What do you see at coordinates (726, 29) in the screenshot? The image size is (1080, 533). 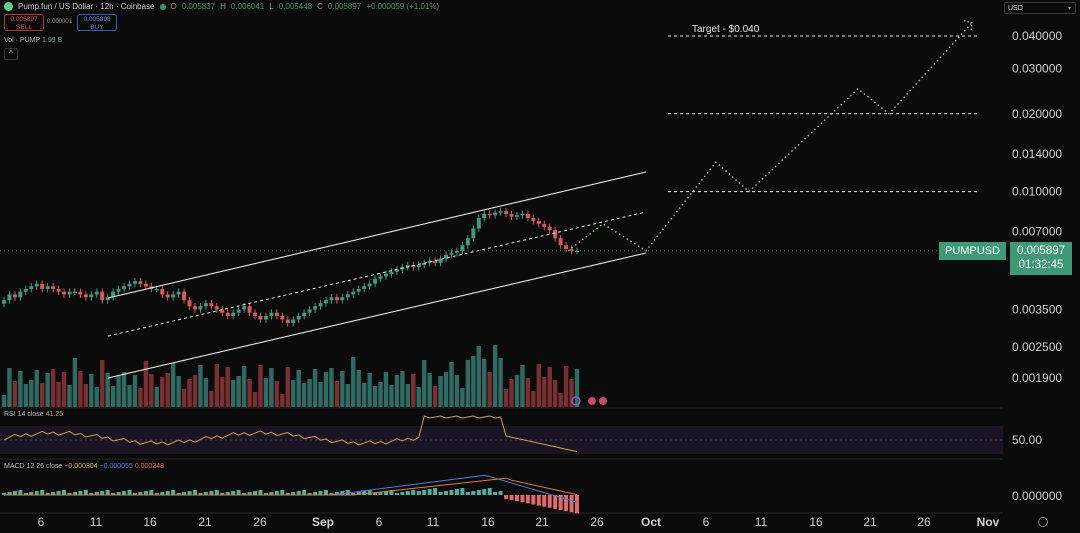 I see `target-label: Target - $0.040` at bounding box center [726, 29].